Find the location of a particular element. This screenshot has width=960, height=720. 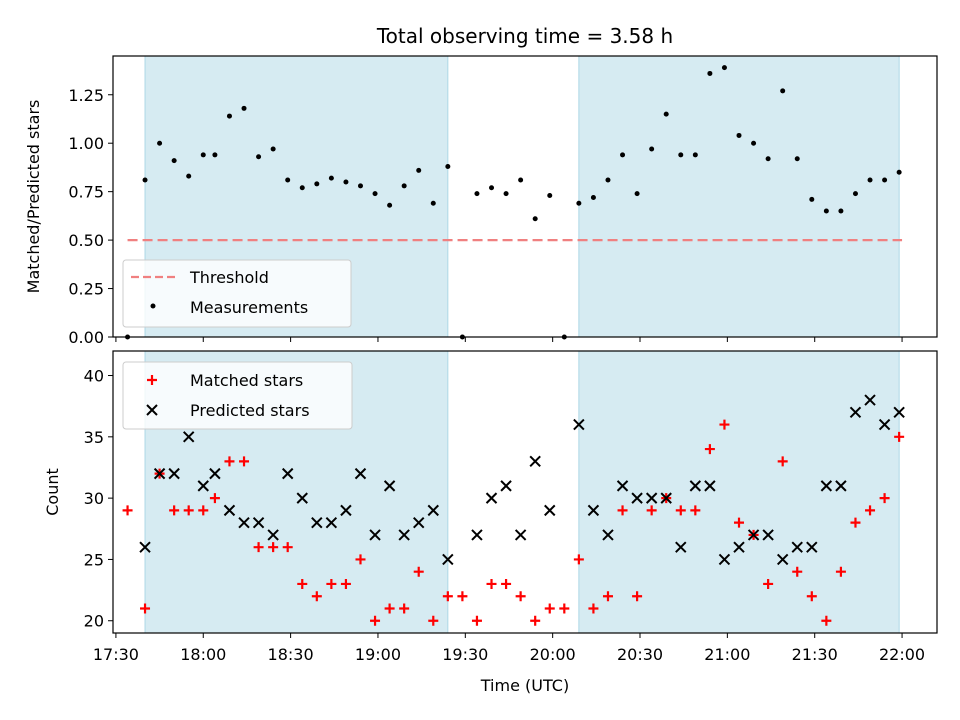

legend-measurements-label: Measurements is located at coordinates (249, 307).